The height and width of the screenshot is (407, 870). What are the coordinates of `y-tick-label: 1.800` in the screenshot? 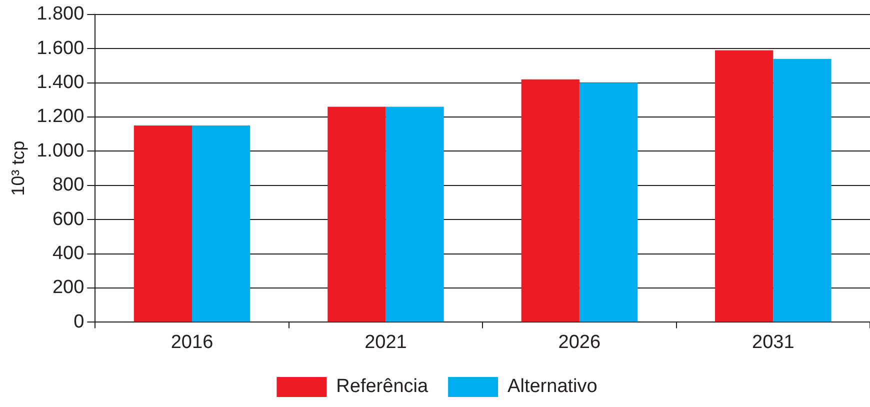 It's located at (60, 14).